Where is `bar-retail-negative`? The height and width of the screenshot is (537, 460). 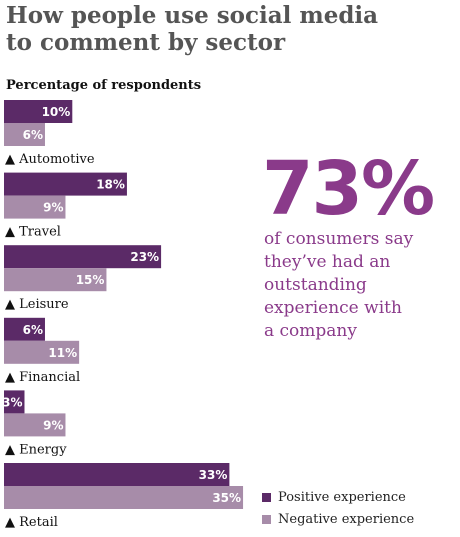
bar-retail-negative is located at coordinates (124, 497).